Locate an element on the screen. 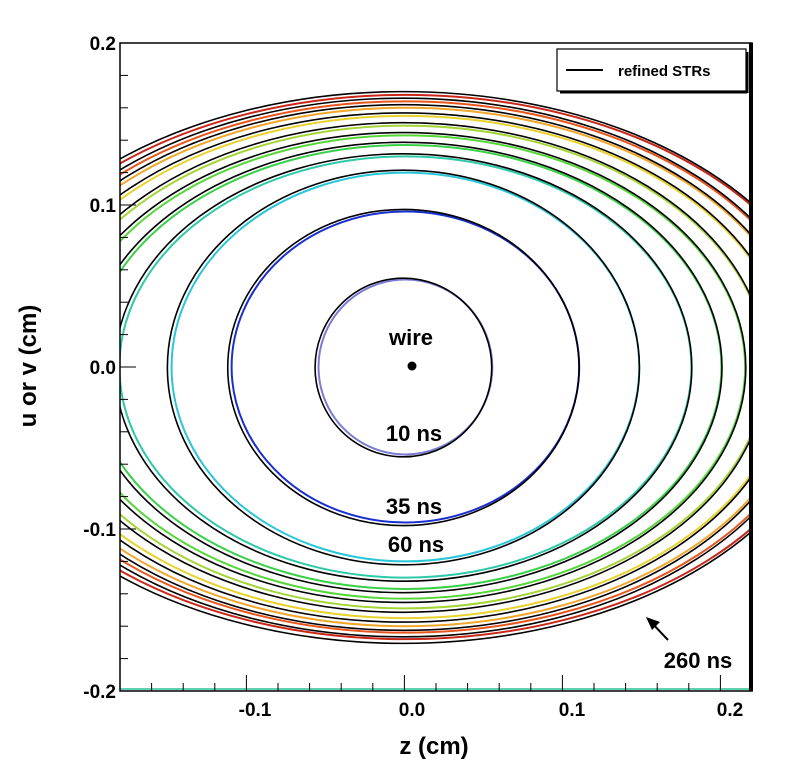  y-tick-label: 0.0 is located at coordinates (103, 368).